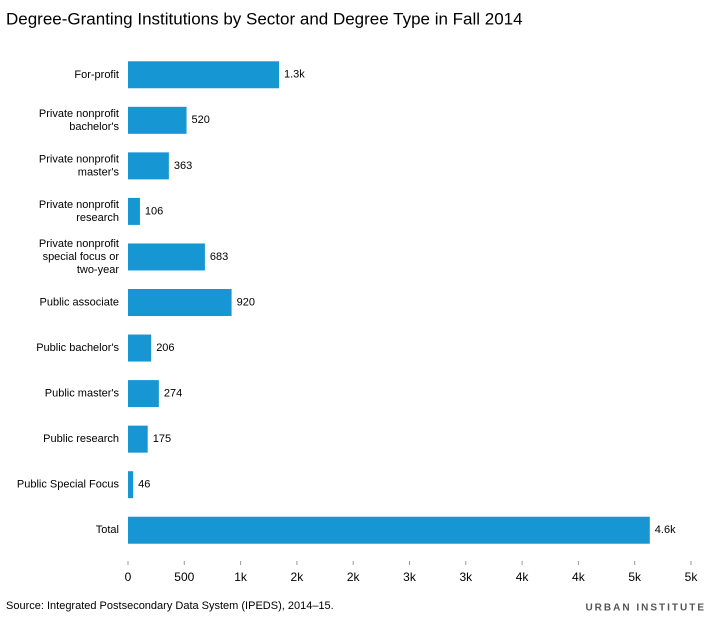 The height and width of the screenshot is (637, 719). What do you see at coordinates (294, 75) in the screenshot?
I see `value-label: 1.3k` at bounding box center [294, 75].